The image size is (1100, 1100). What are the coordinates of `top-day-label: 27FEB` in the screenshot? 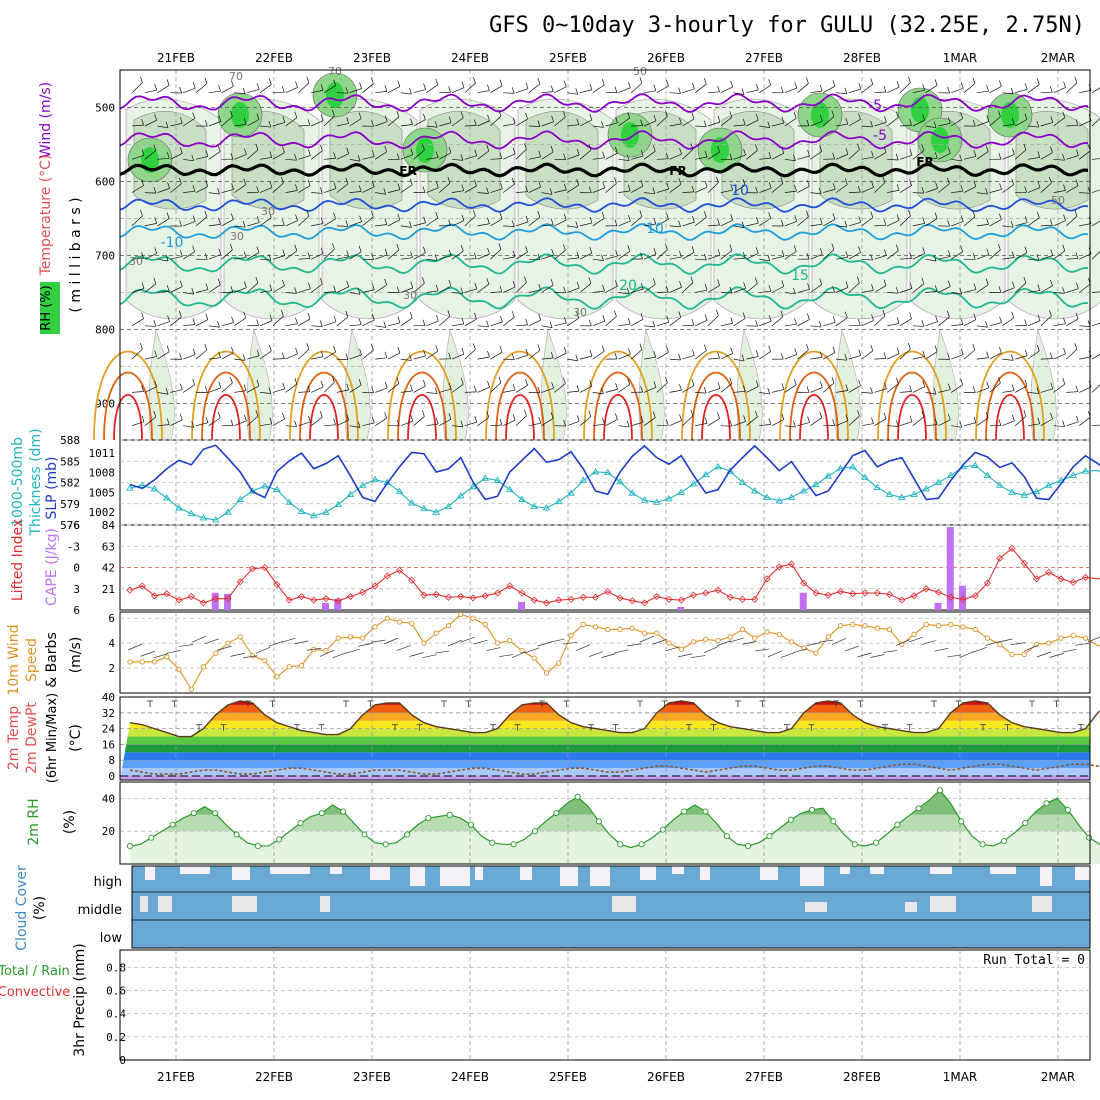 It's located at (764, 58).